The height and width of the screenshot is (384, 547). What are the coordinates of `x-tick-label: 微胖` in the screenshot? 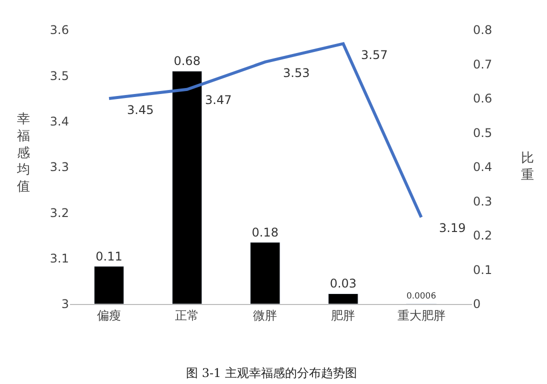 It's located at (265, 315).